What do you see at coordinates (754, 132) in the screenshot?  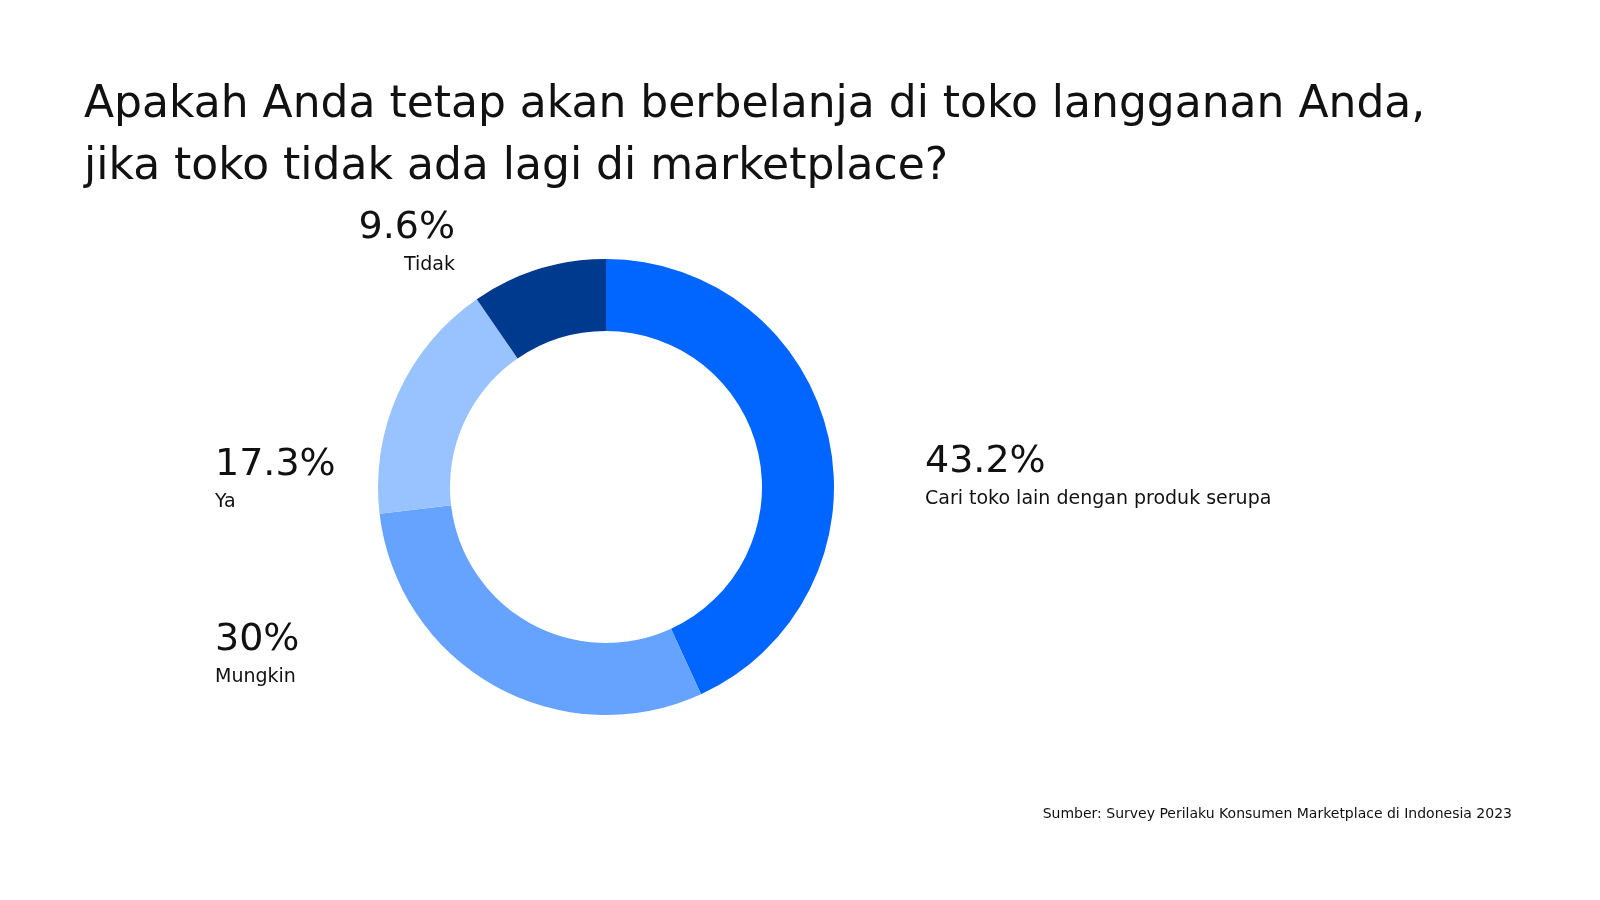 I see `chart-title: Apakah Anda tetap akan berbelanja di toko langganan Anda, jika toko tidak ada lagi di marketplace?` at bounding box center [754, 132].